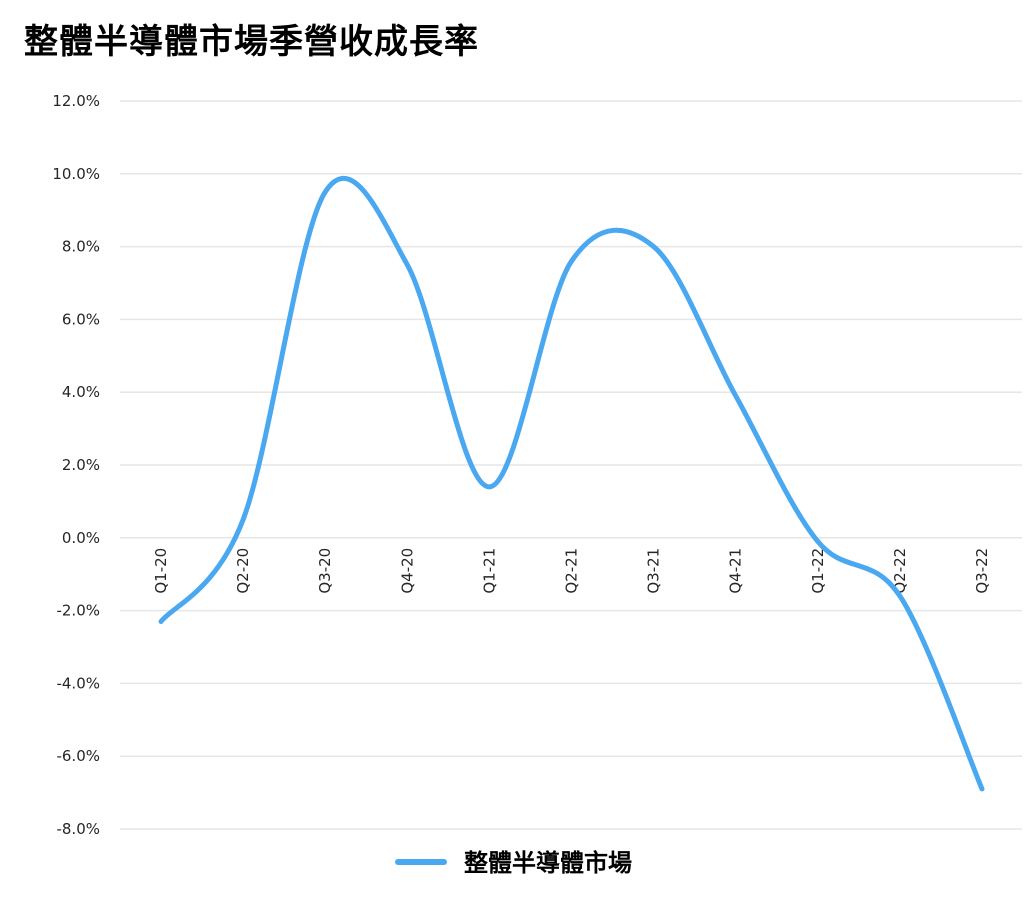 This screenshot has height=899, width=1024. What do you see at coordinates (251, 42) in the screenshot?
I see `chart-title: 整體半導體市場季營收成長率` at bounding box center [251, 42].